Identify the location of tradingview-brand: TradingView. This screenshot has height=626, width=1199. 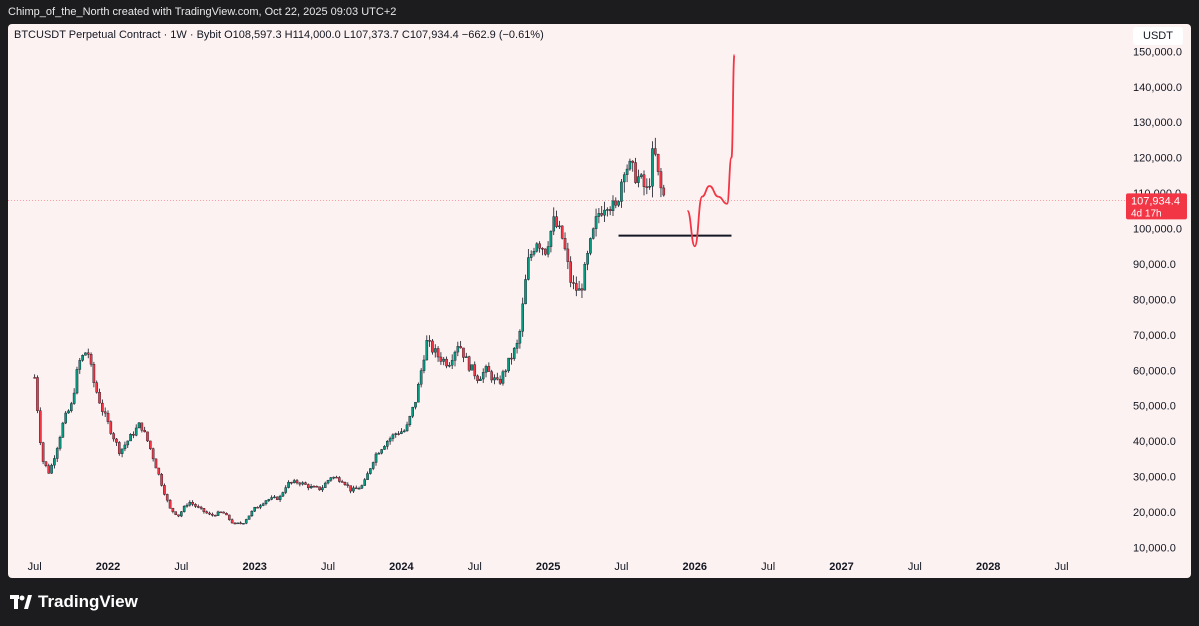
(88, 601).